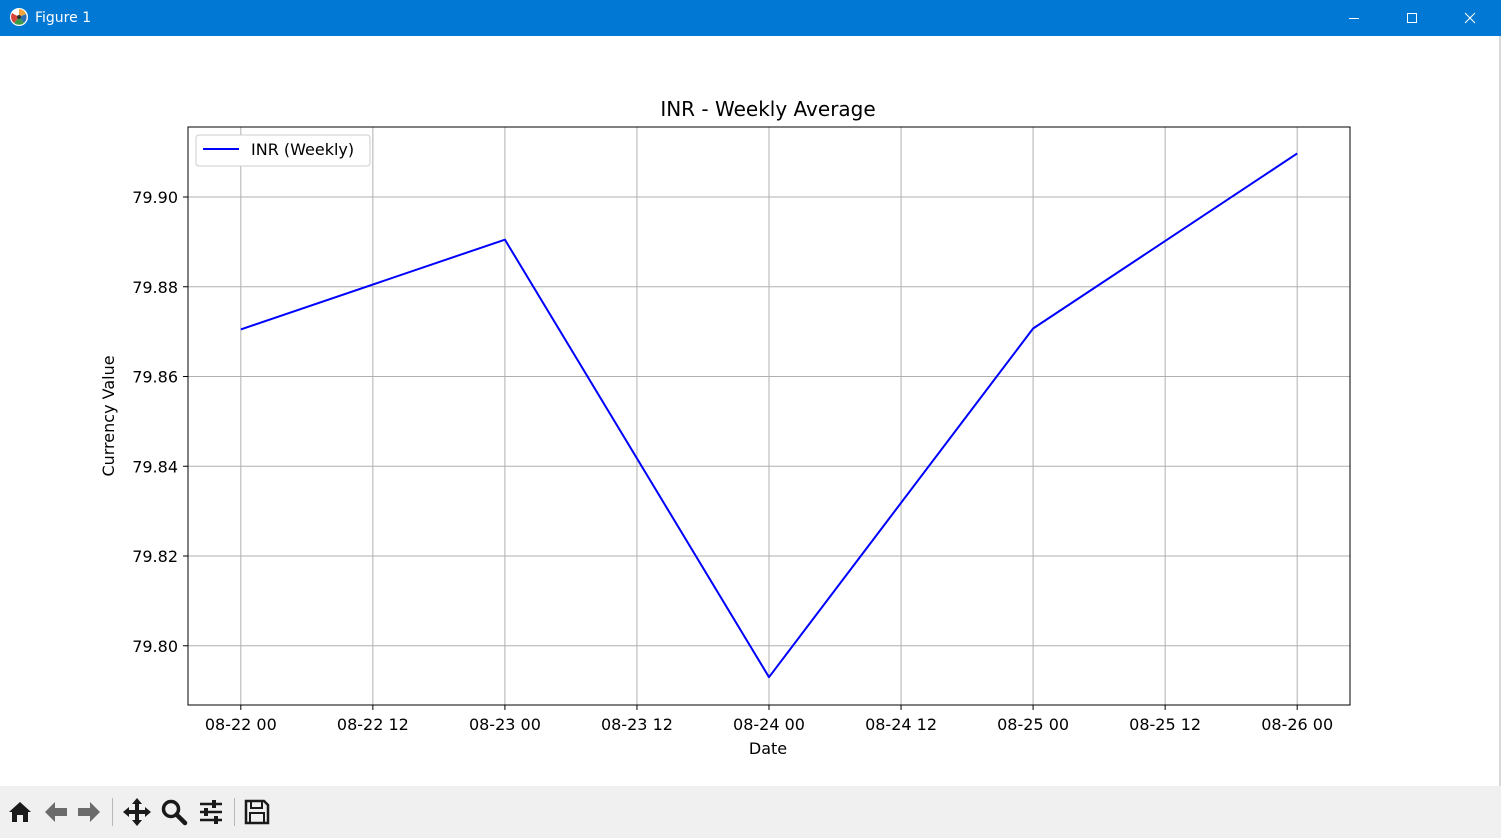 The width and height of the screenshot is (1501, 838). What do you see at coordinates (155, 646) in the screenshot?
I see `y-tick-label: 79.80` at bounding box center [155, 646].